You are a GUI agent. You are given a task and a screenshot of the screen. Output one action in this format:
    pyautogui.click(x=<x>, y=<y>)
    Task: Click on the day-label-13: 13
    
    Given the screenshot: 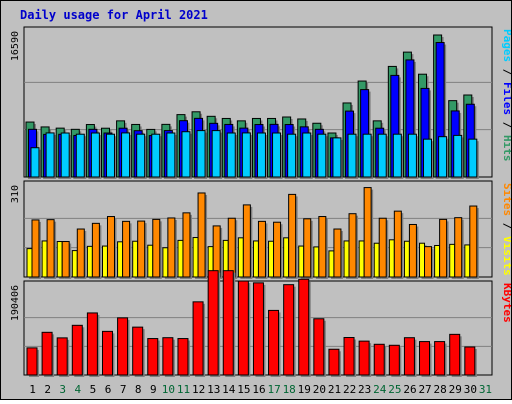 What is the action you would take?
    pyautogui.click(x=213, y=389)
    